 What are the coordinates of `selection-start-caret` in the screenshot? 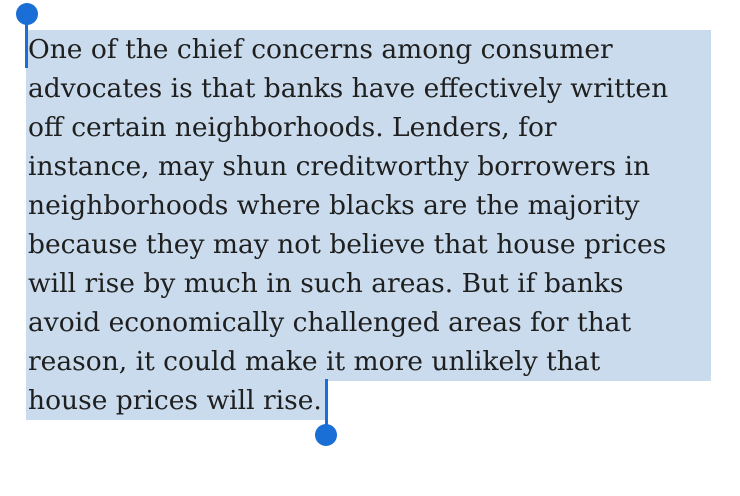 It's located at (26, 45).